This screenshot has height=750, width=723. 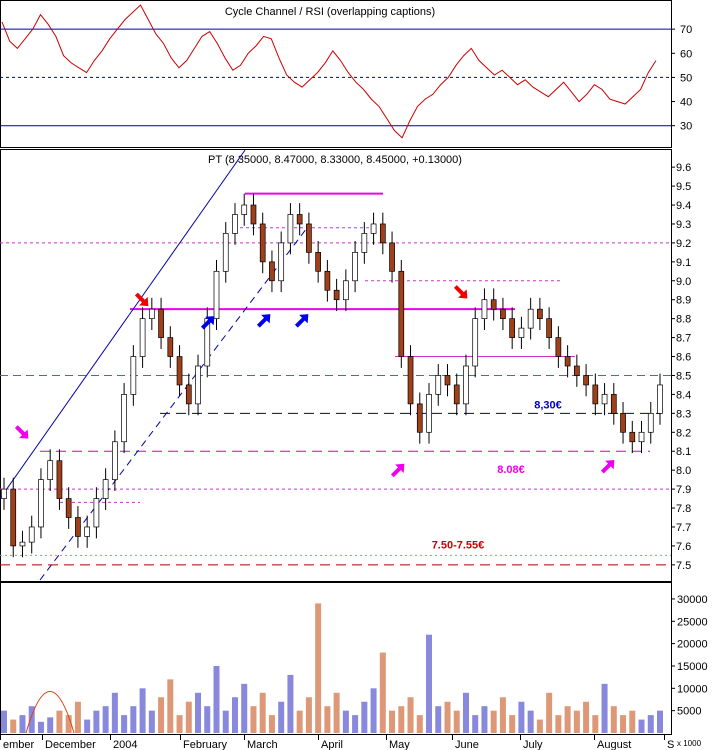 What do you see at coordinates (683, 301) in the screenshot?
I see `price-tick-label: 8.9` at bounding box center [683, 301].